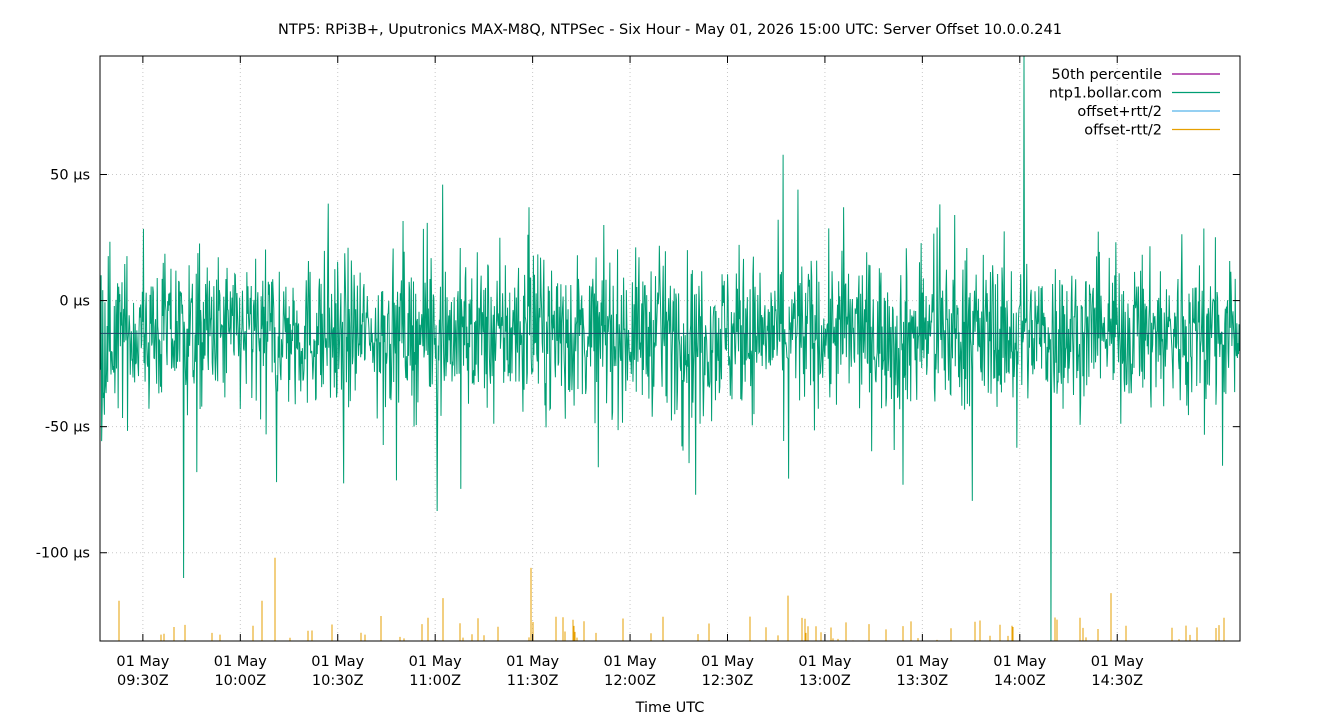 This screenshot has height=724, width=1340. What do you see at coordinates (630, 681) in the screenshot?
I see `x-tick-time-label: 12:00Z` at bounding box center [630, 681].